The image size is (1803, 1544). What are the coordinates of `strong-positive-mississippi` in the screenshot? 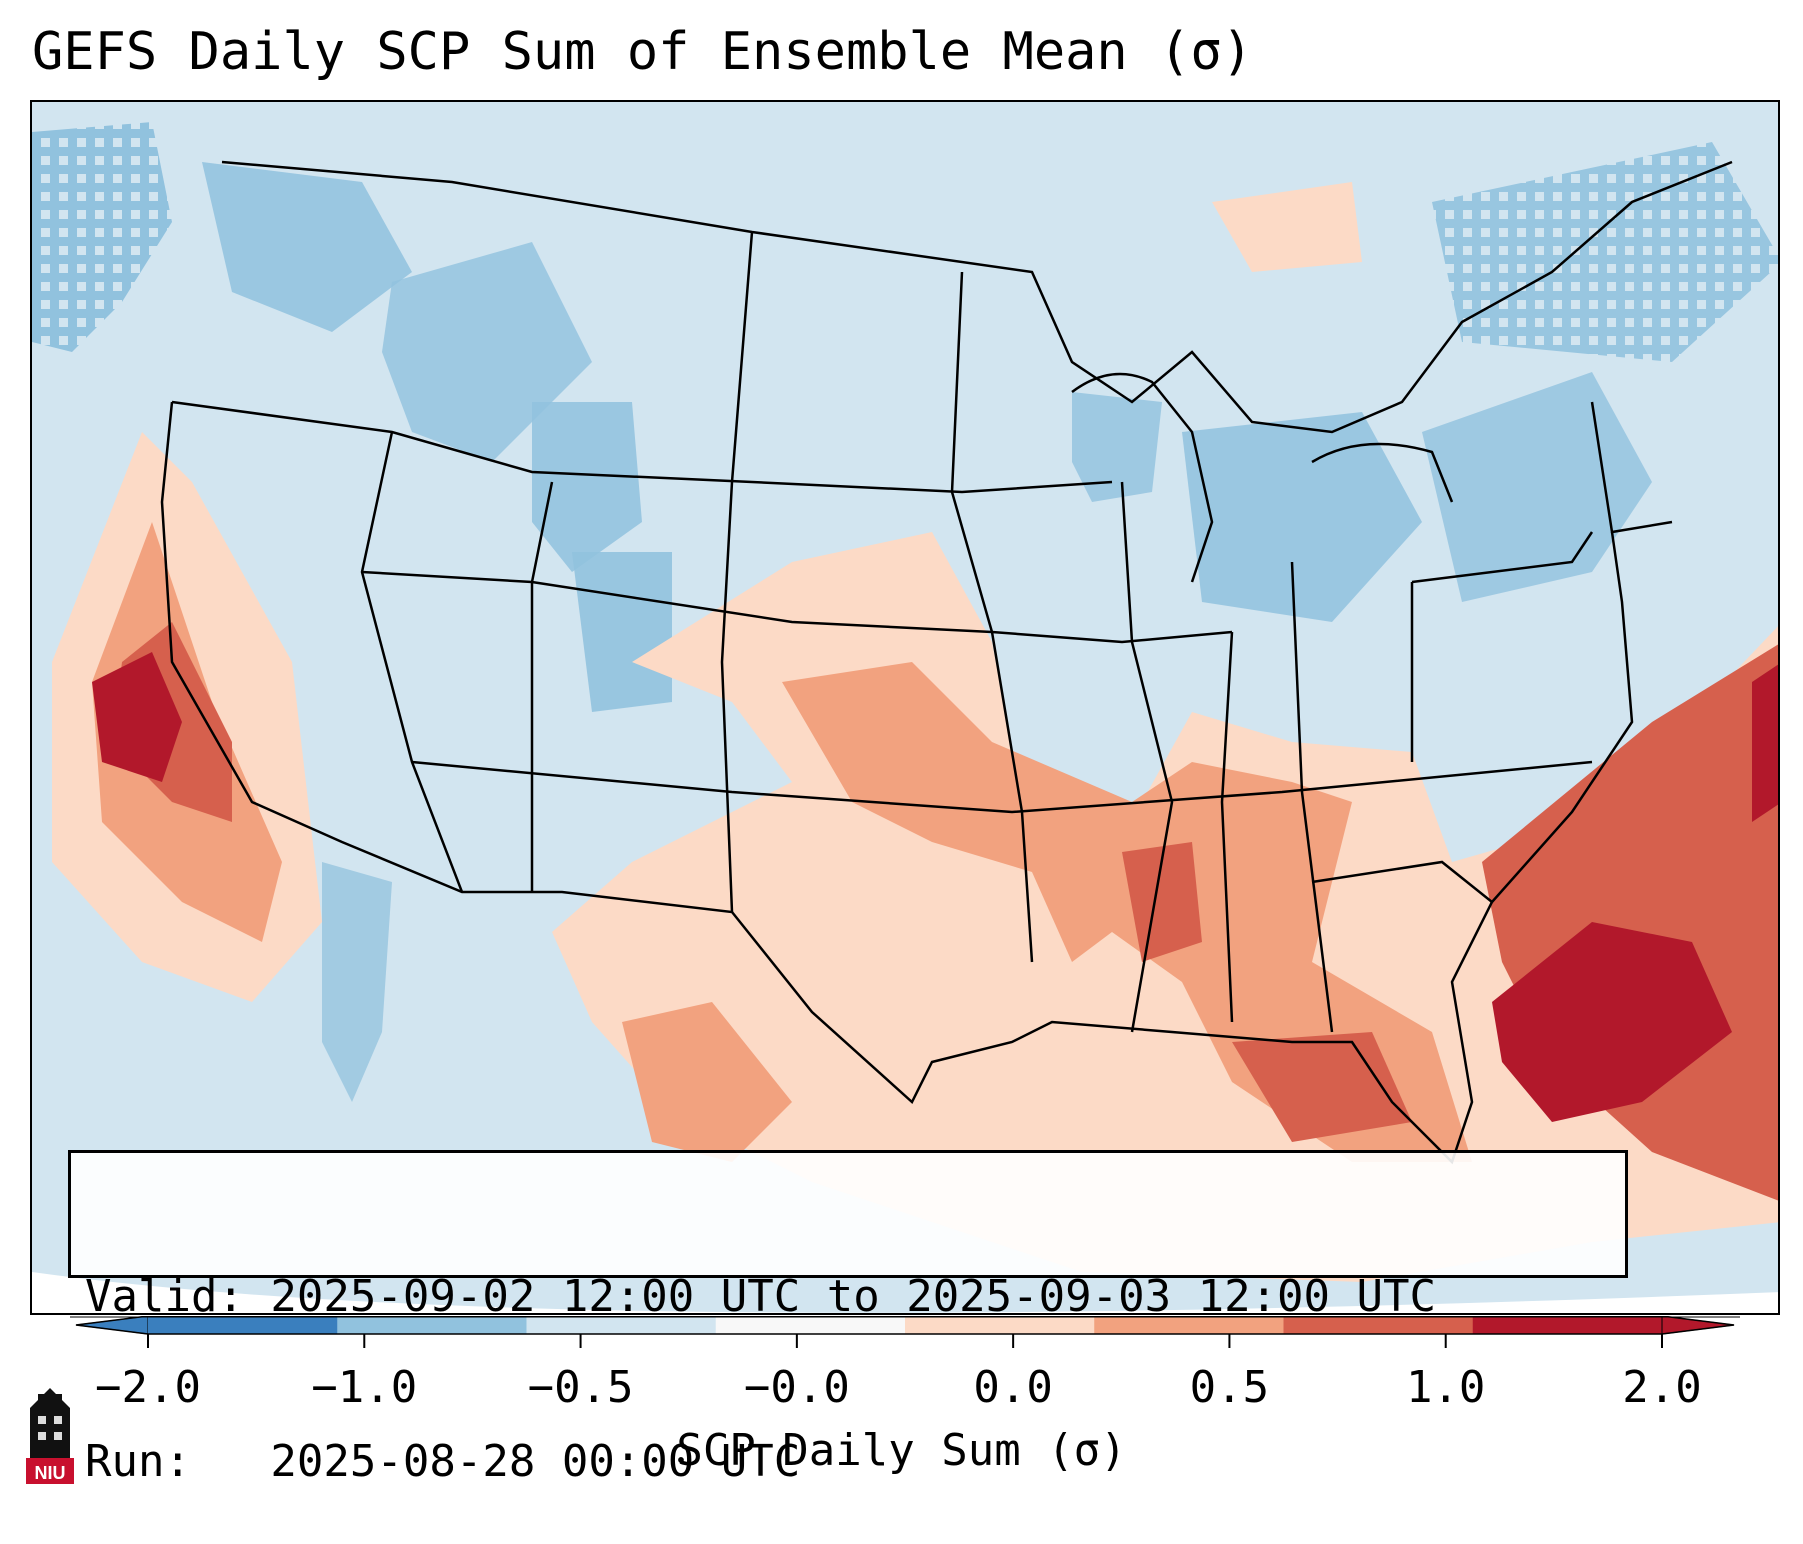 It's located at (1162, 902).